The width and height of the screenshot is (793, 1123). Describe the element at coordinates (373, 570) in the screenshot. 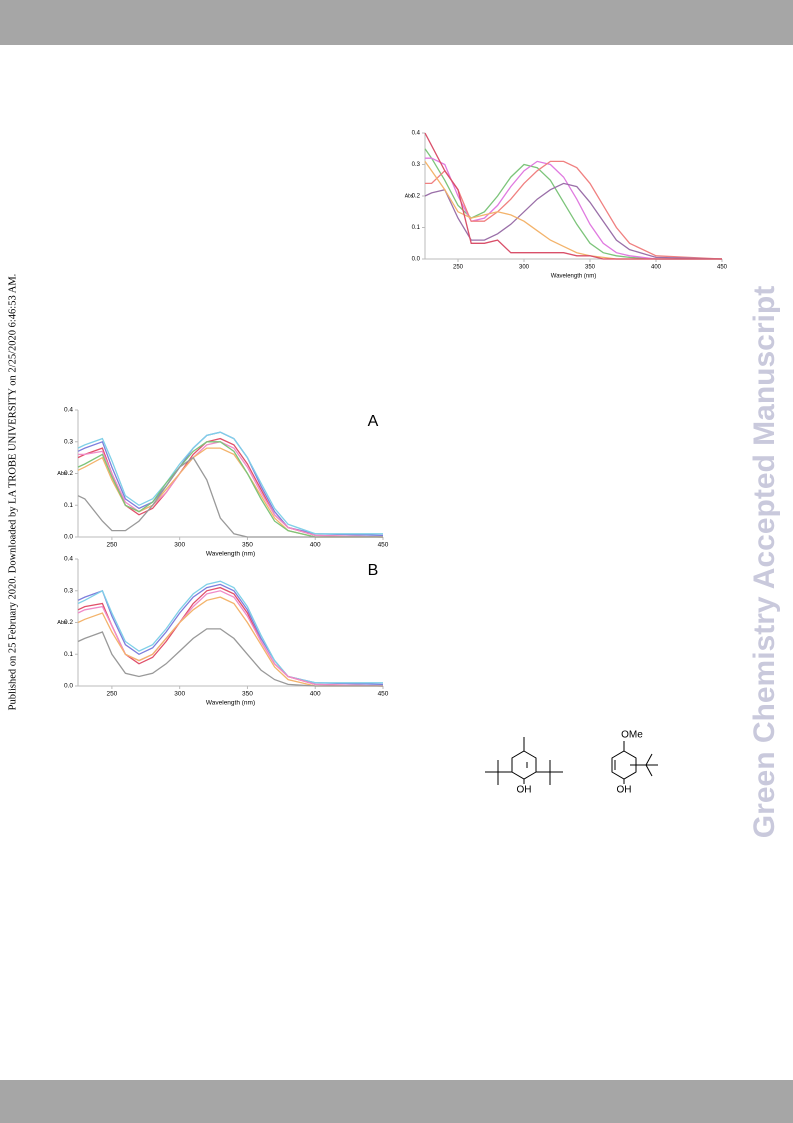

I see `panel-label: B` at that location.